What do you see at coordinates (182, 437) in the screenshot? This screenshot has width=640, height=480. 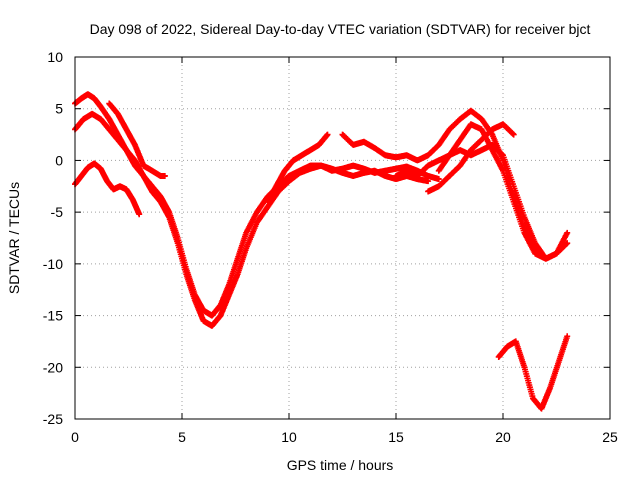 I see `x-tick-label: 5` at bounding box center [182, 437].